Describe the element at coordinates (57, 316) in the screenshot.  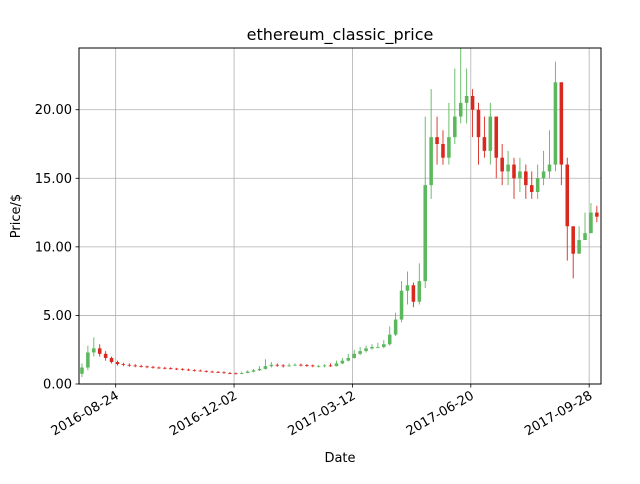
I see `y-tick-label: 5.00` at that location.